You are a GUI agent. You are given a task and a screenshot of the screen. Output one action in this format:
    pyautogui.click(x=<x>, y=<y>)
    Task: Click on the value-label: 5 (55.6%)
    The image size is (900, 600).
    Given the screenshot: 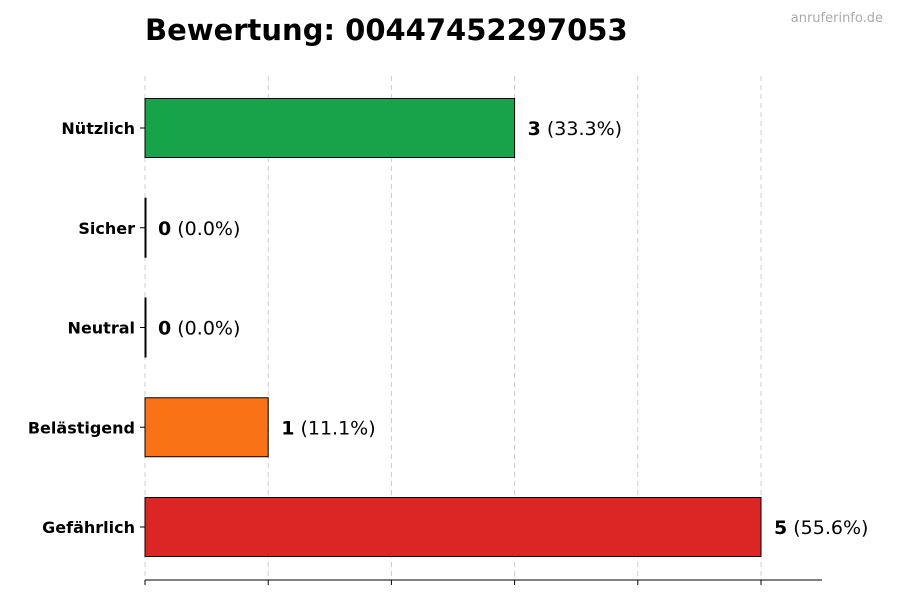 What is the action you would take?
    pyautogui.click(x=821, y=528)
    